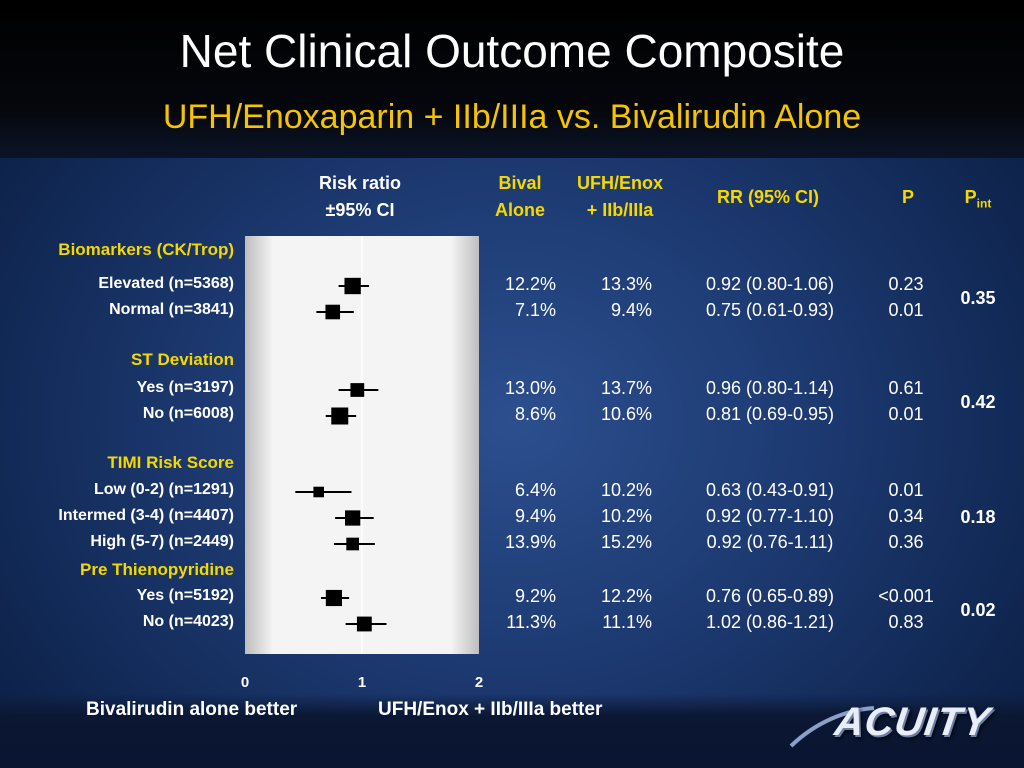  What do you see at coordinates (626, 284) in the screenshot?
I see `ufh-rate: 13.3%` at bounding box center [626, 284].